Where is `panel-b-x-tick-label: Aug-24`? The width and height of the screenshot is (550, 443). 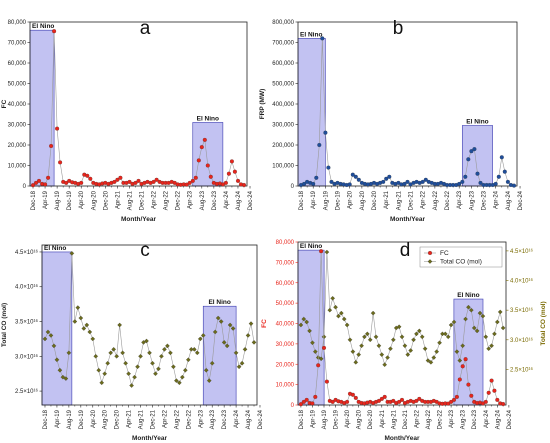
panel-b-x-tick-label: Aug-24 is located at coordinates (509, 200).